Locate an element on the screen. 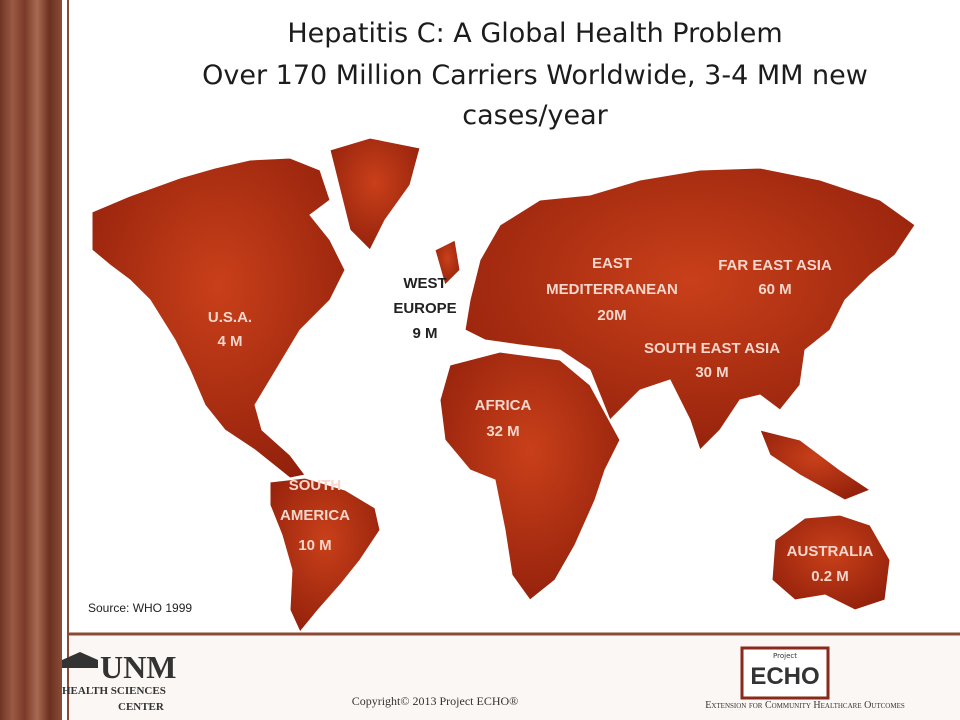  echo-logo-text: ECHO is located at coordinates (784, 676).